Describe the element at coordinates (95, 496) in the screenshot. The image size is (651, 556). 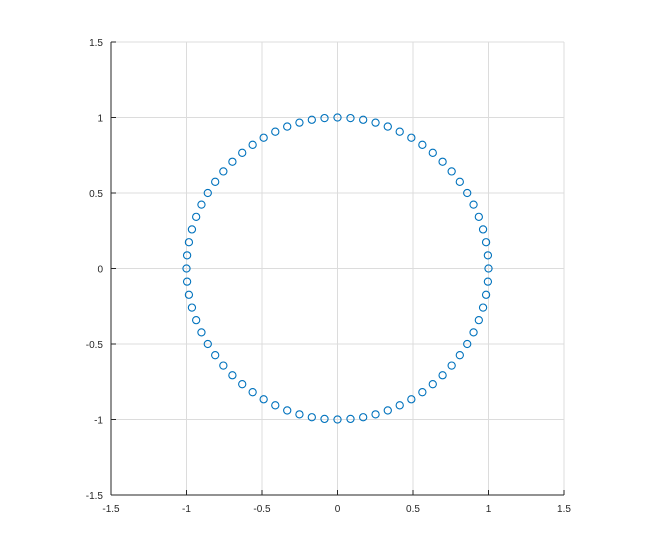
I see `y-tick-label: -1.5` at that location.